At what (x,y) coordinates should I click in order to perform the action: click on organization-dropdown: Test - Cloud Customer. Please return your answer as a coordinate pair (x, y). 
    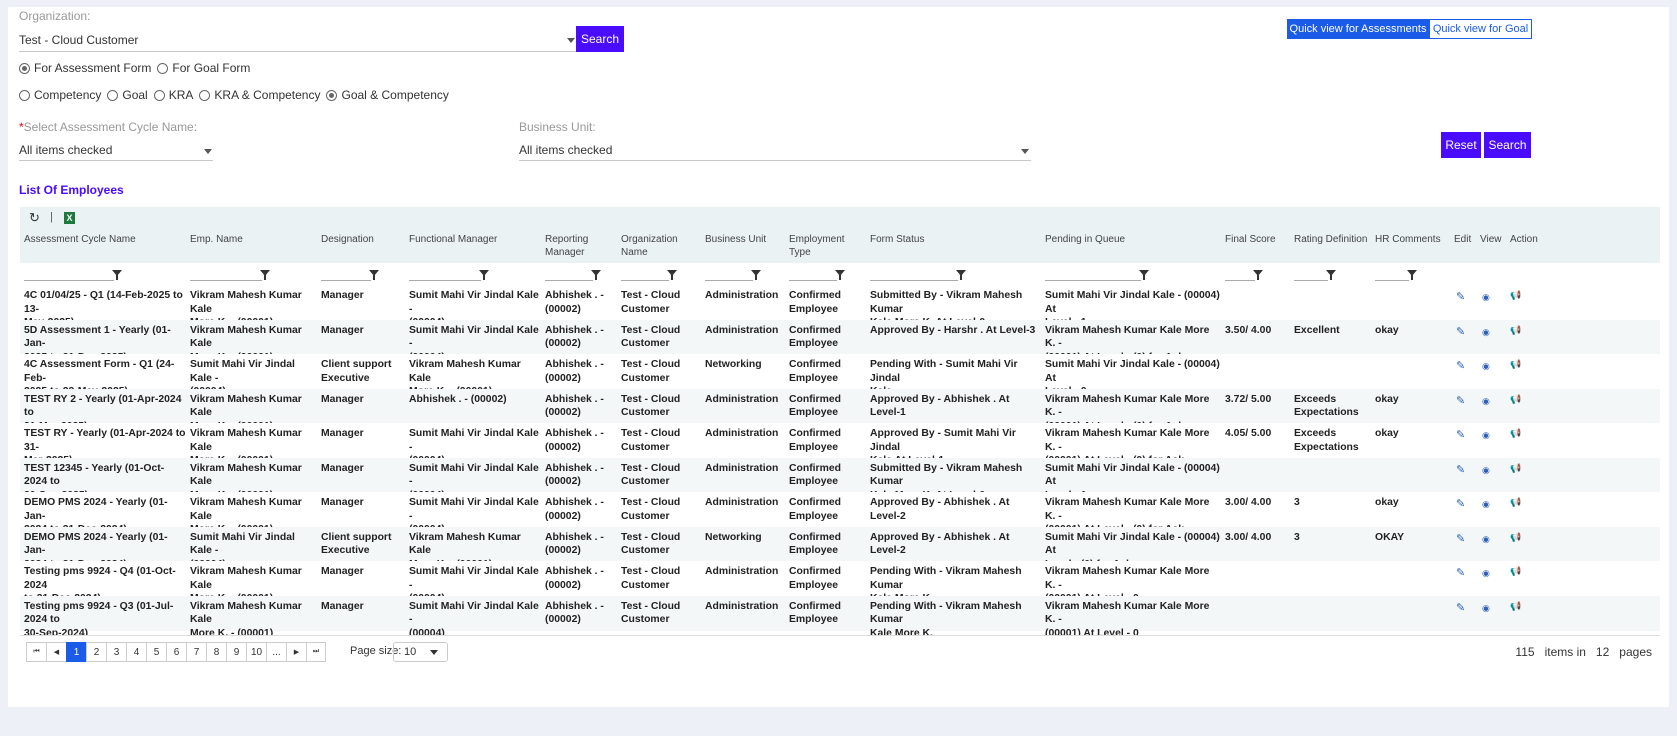
    Looking at the image, I should click on (79, 40).